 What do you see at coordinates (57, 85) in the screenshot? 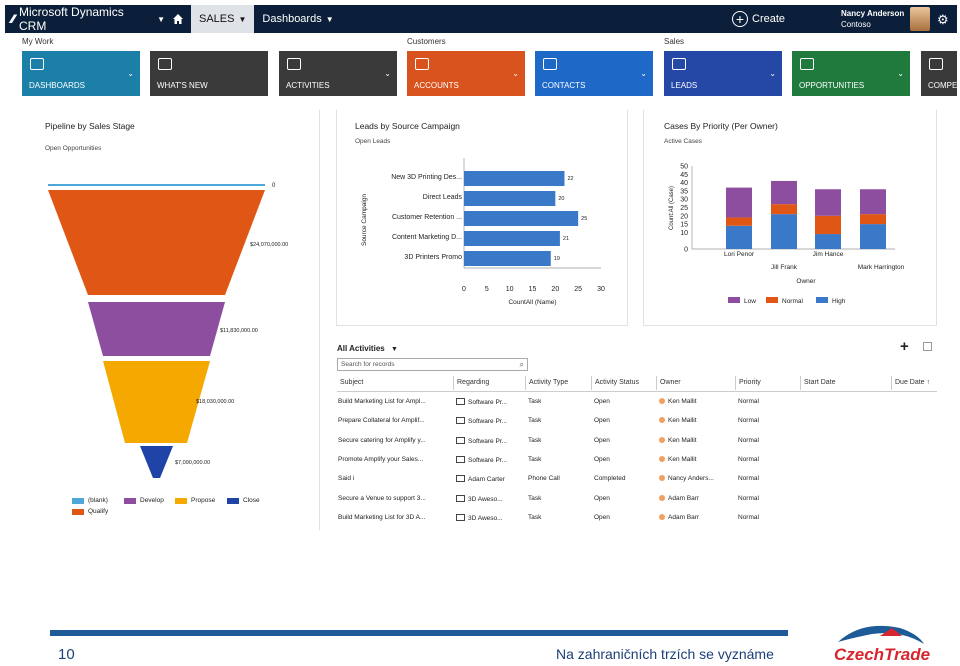
I see `tile-label: DASHBOARDS` at bounding box center [57, 85].